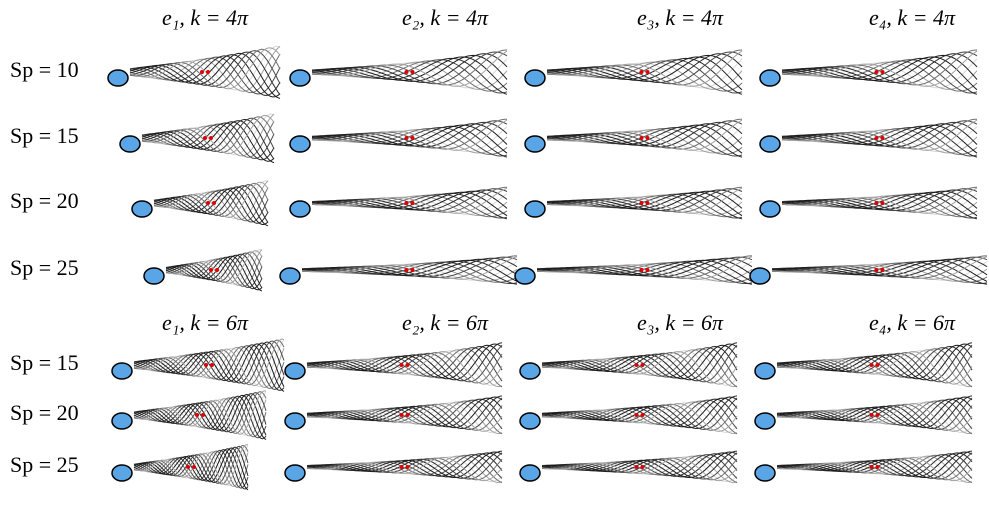  What do you see at coordinates (445, 17) in the screenshot?
I see `column-header: e₂, k = 4π` at bounding box center [445, 17].